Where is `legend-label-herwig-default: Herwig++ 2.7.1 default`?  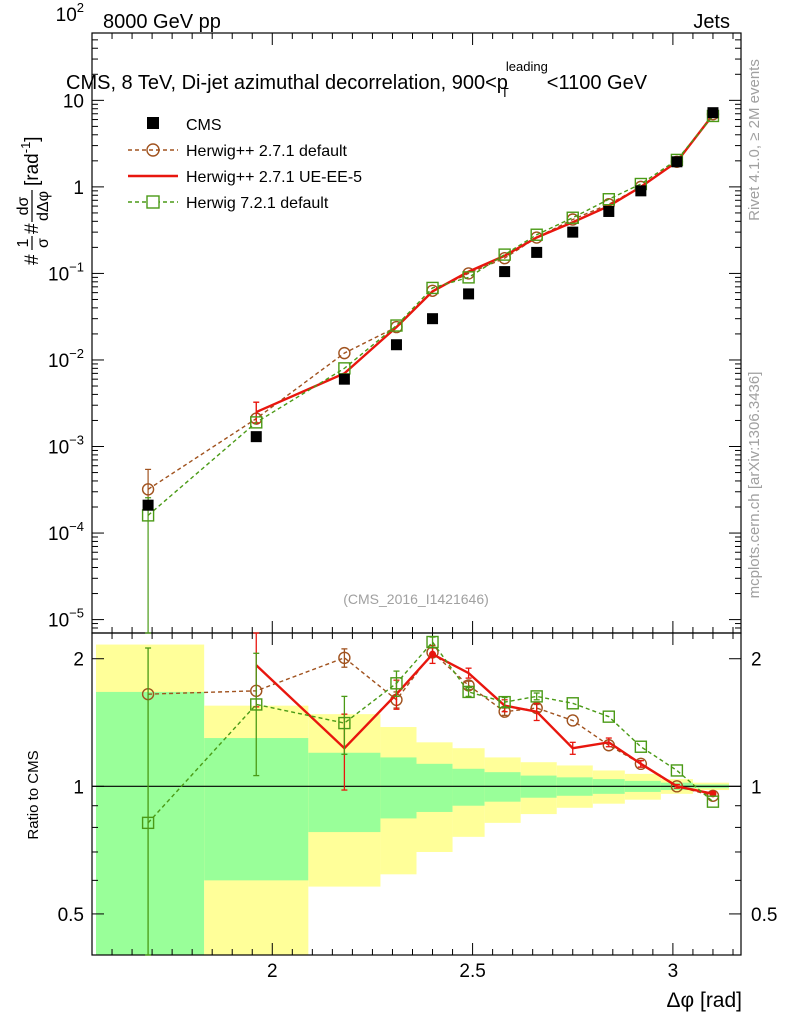 legend-label-herwig-default: Herwig++ 2.7.1 default is located at coordinates (267, 151).